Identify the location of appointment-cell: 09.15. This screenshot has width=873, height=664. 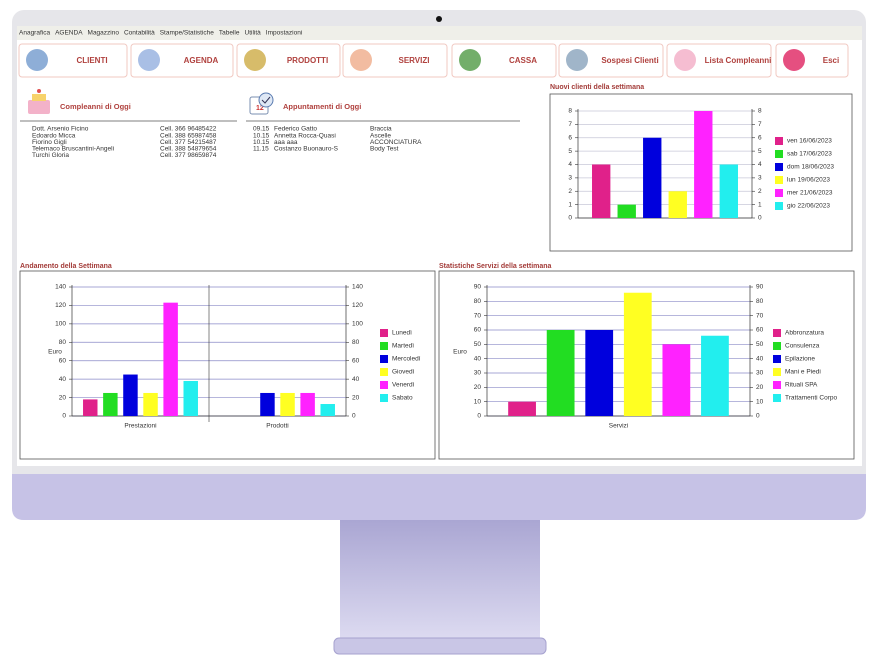
(261, 129).